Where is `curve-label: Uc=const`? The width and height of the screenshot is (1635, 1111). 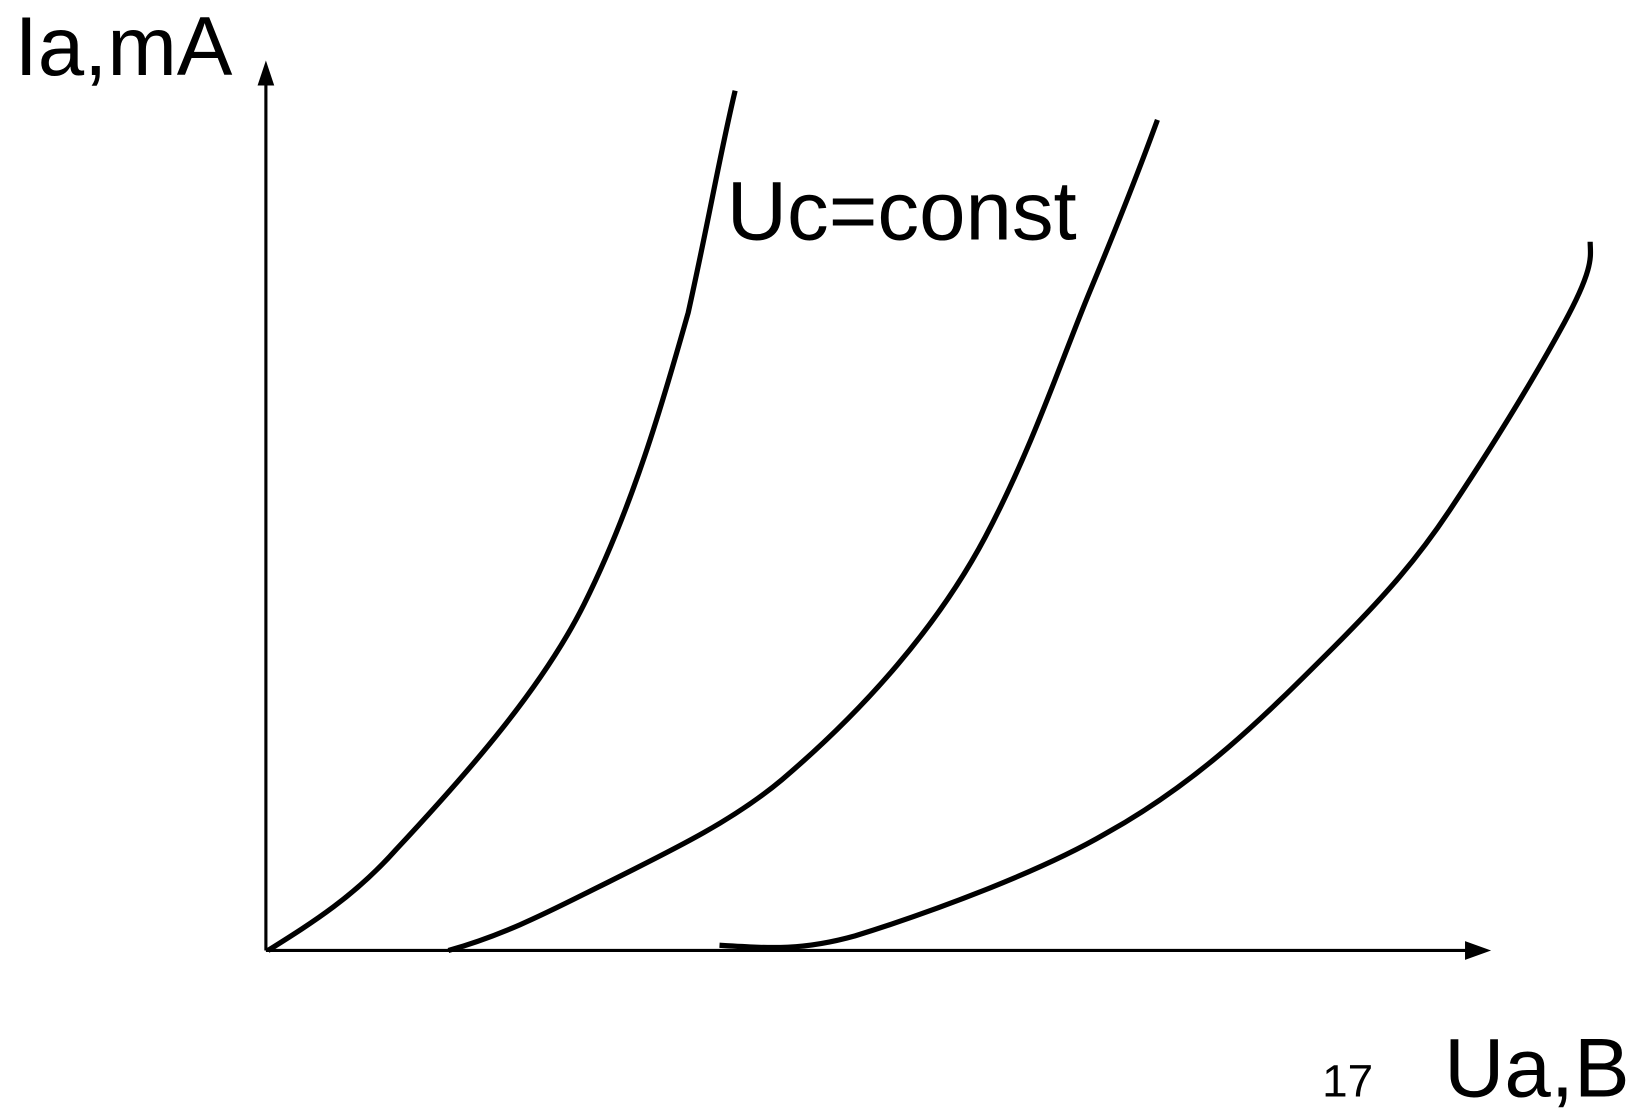 curve-label: Uc=const is located at coordinates (902, 211).